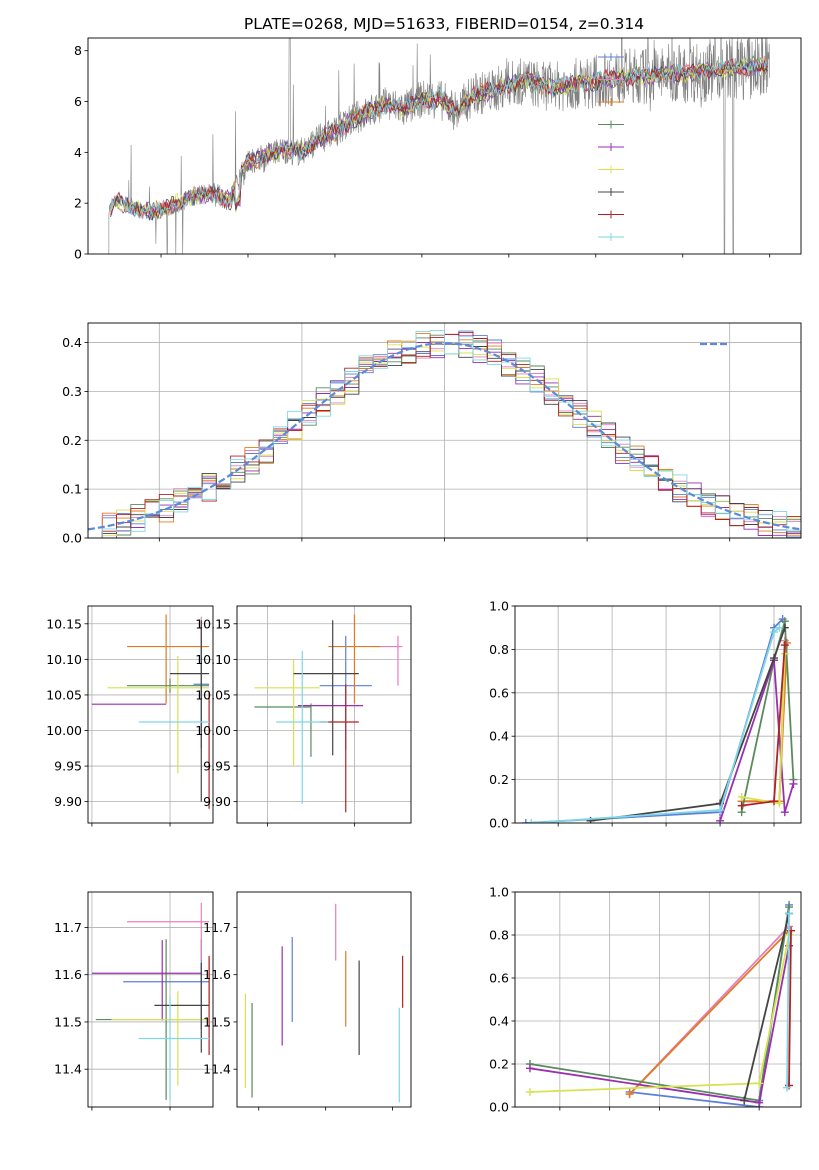  I want to click on weight-vs-age-panel: 0.0 0.2 0.4 0.6 0.8 1.0, so click(645, 715).